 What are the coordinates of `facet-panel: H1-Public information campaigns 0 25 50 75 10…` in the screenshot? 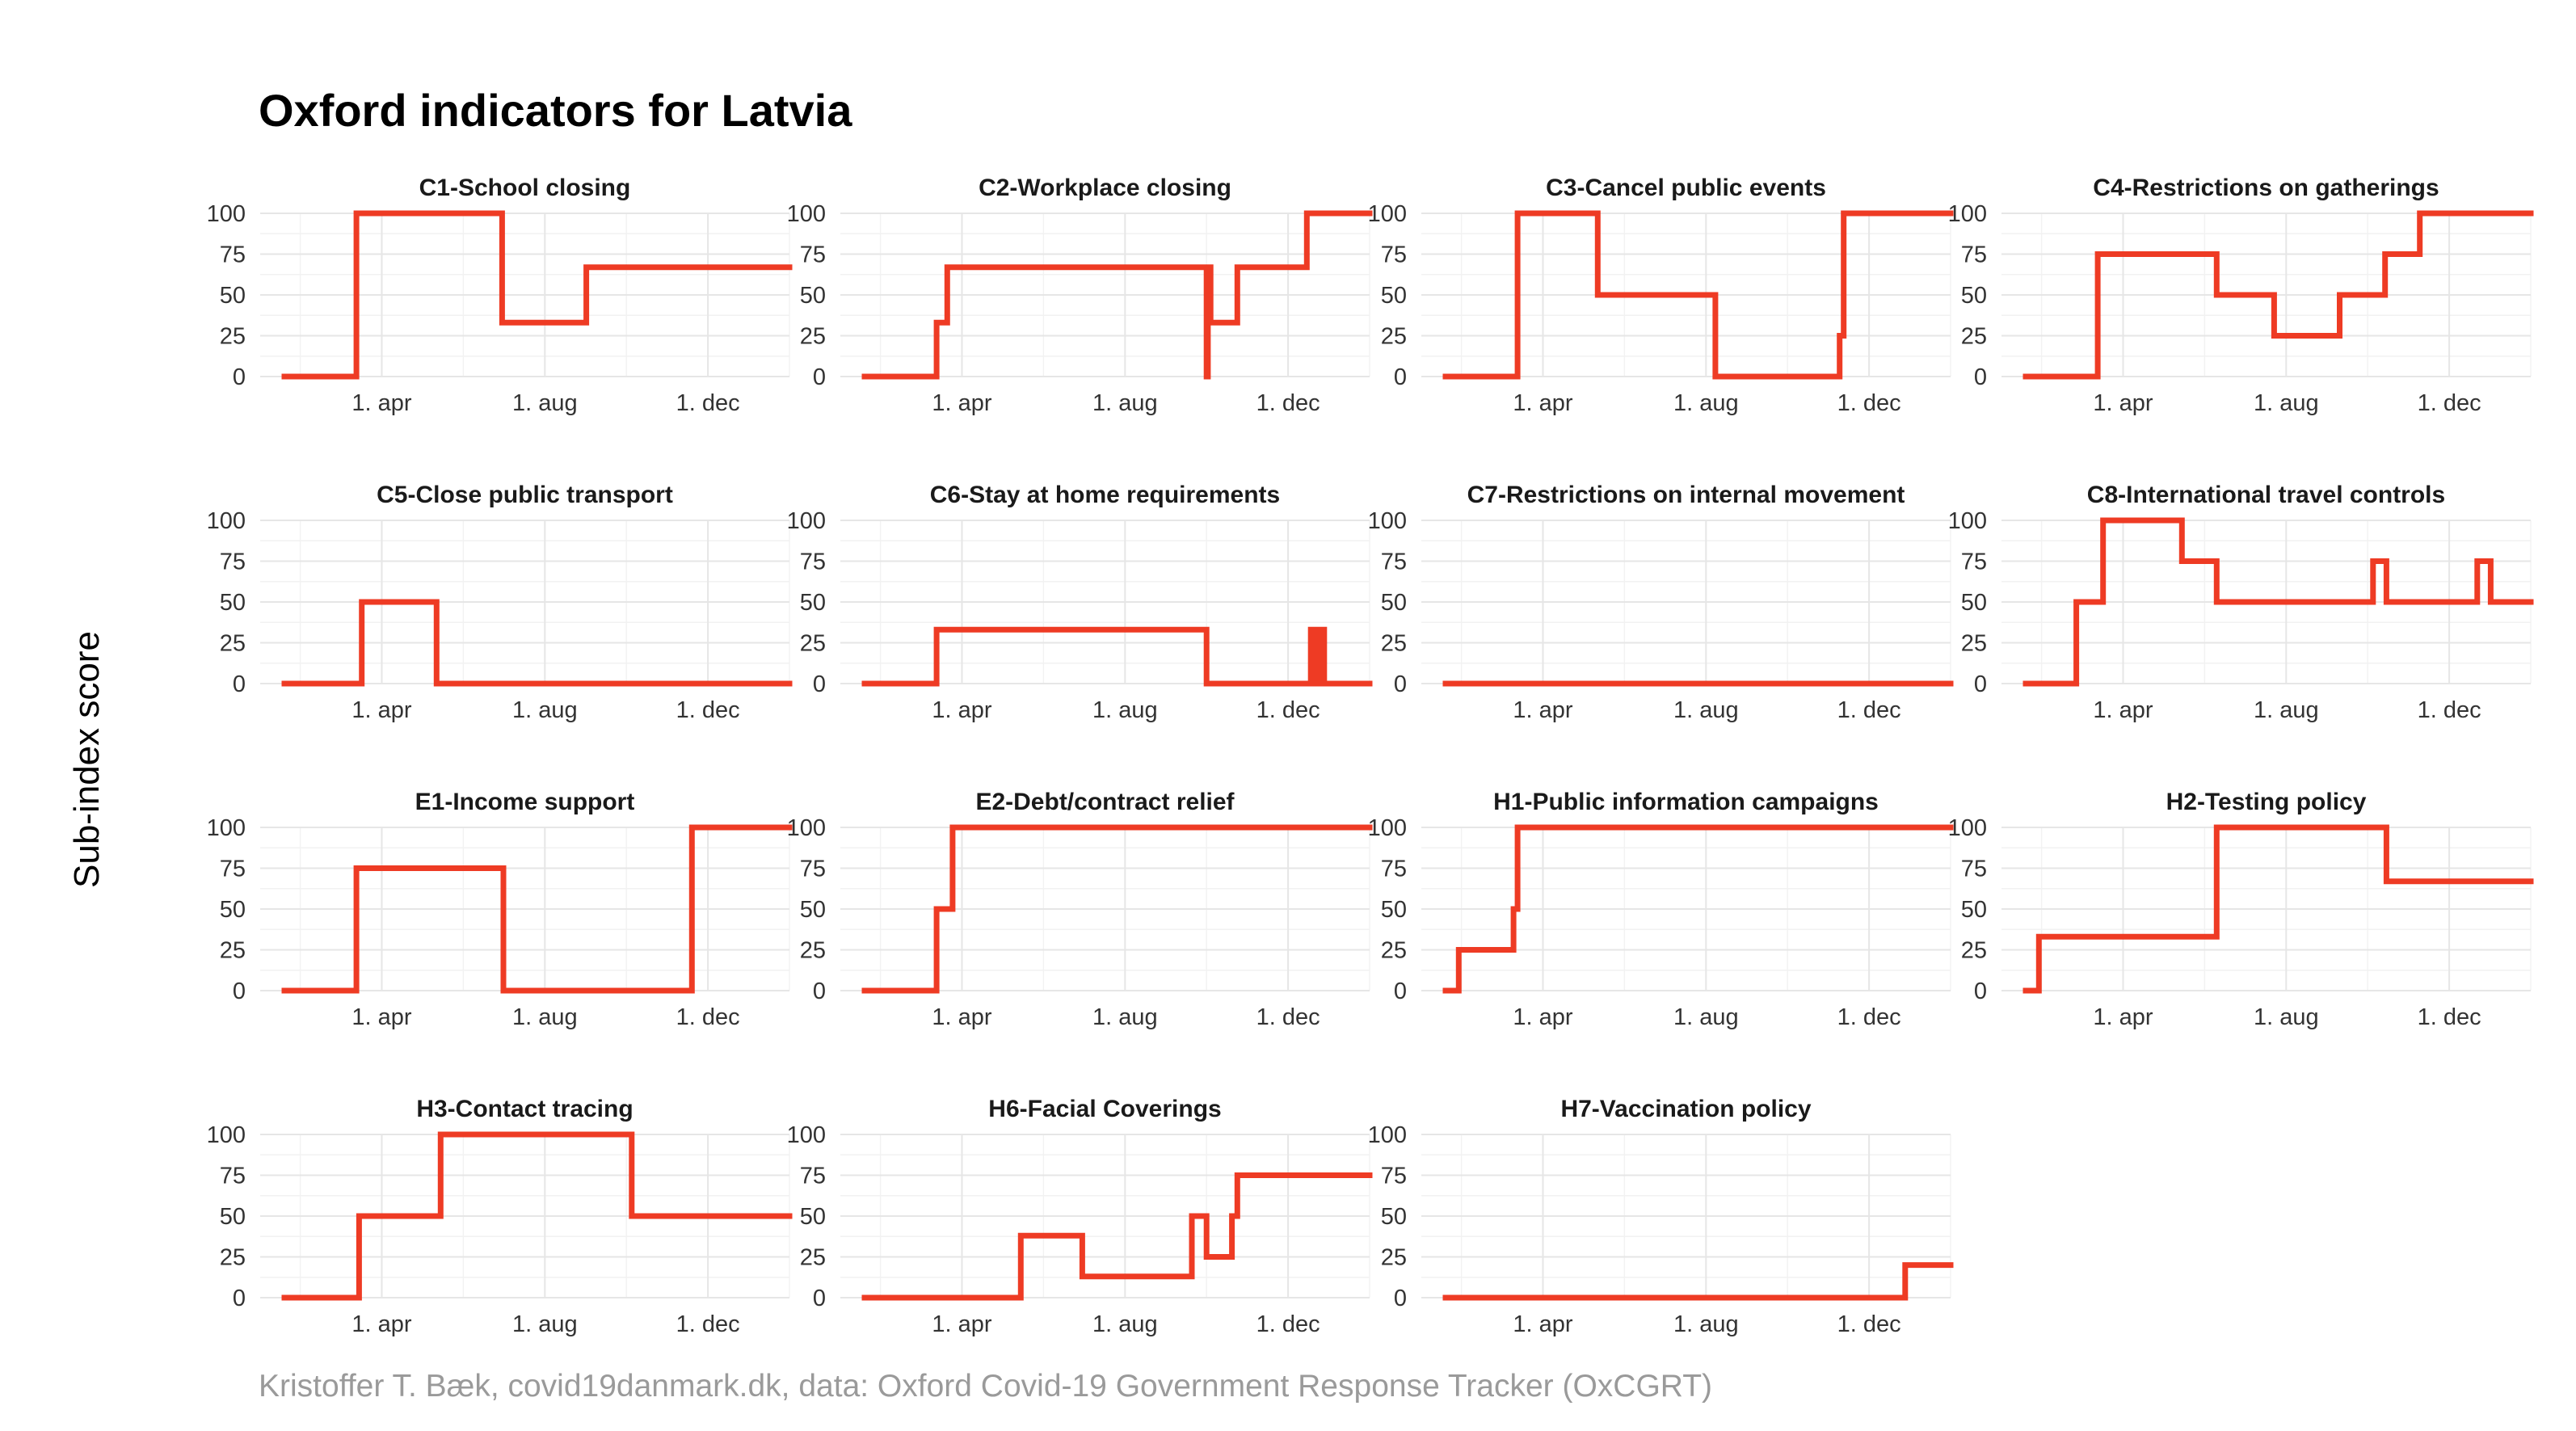 It's located at (1661, 909).